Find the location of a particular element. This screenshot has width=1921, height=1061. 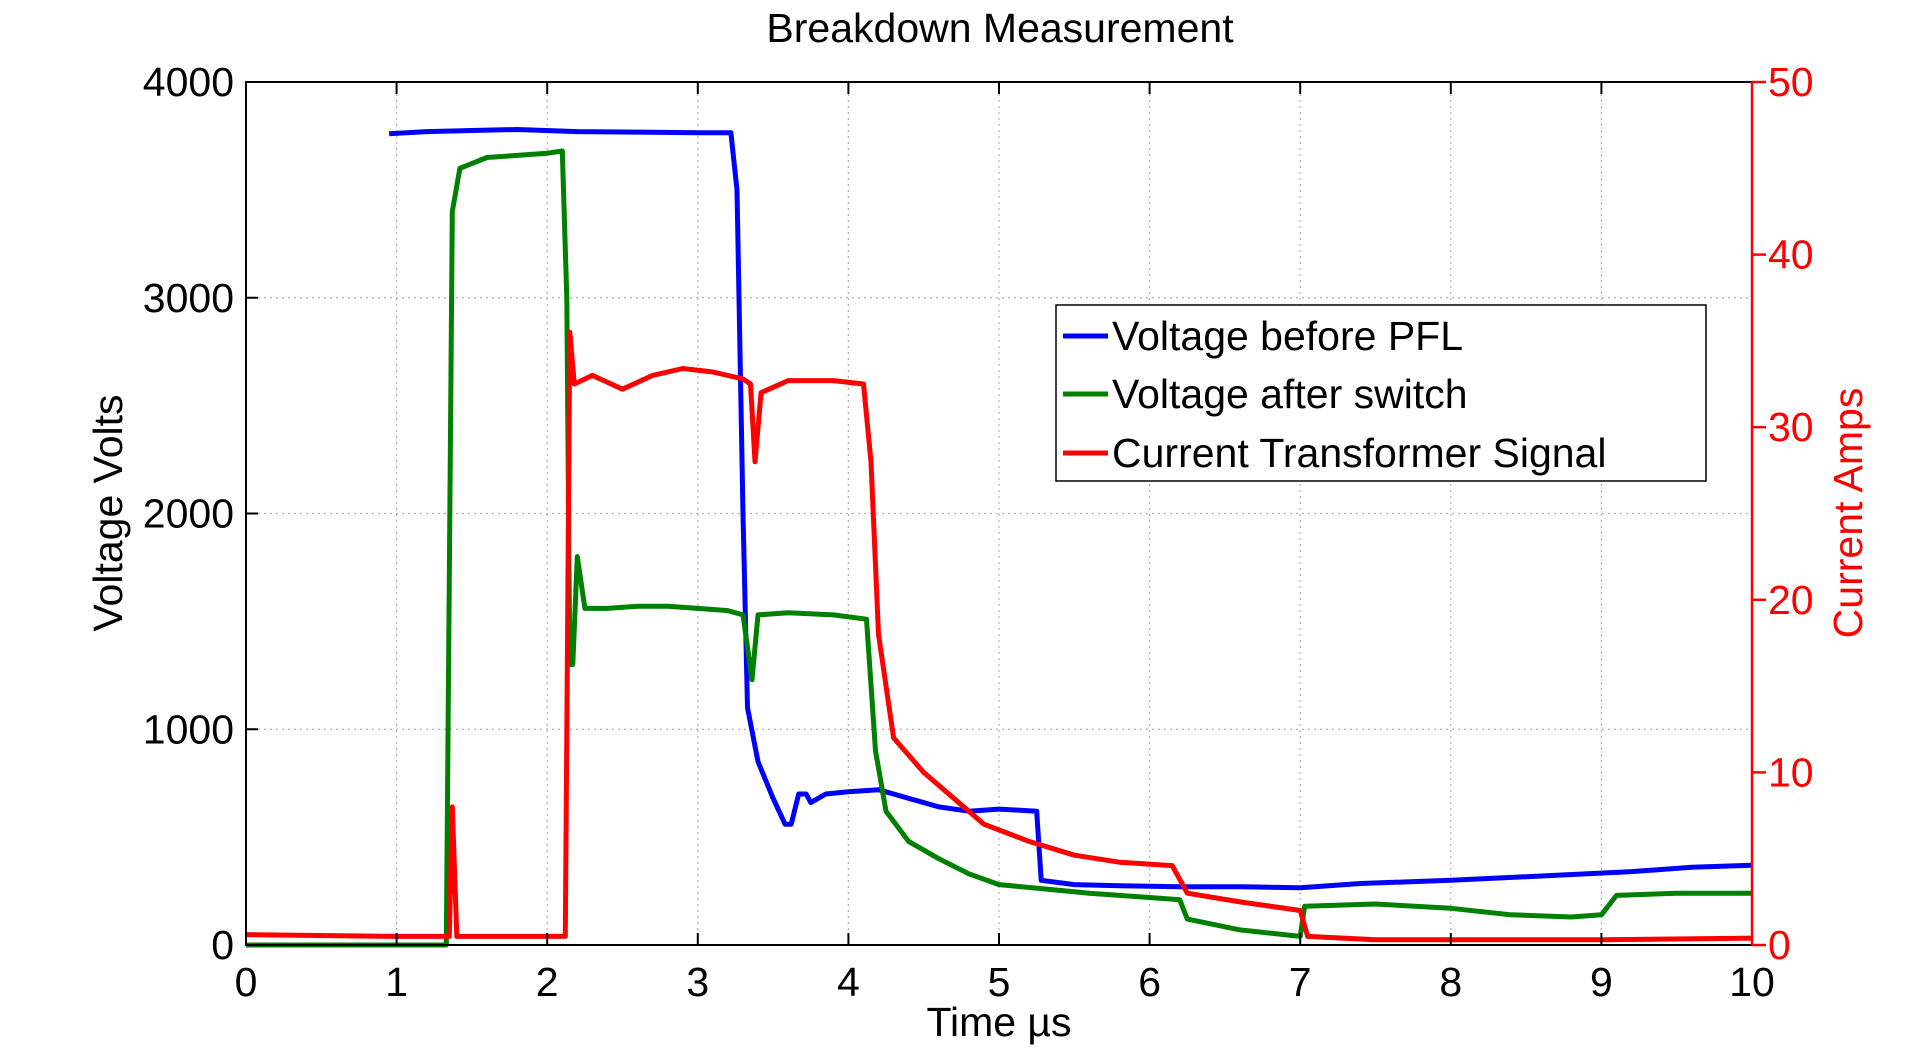

x-tick-label: 2 is located at coordinates (547, 982).